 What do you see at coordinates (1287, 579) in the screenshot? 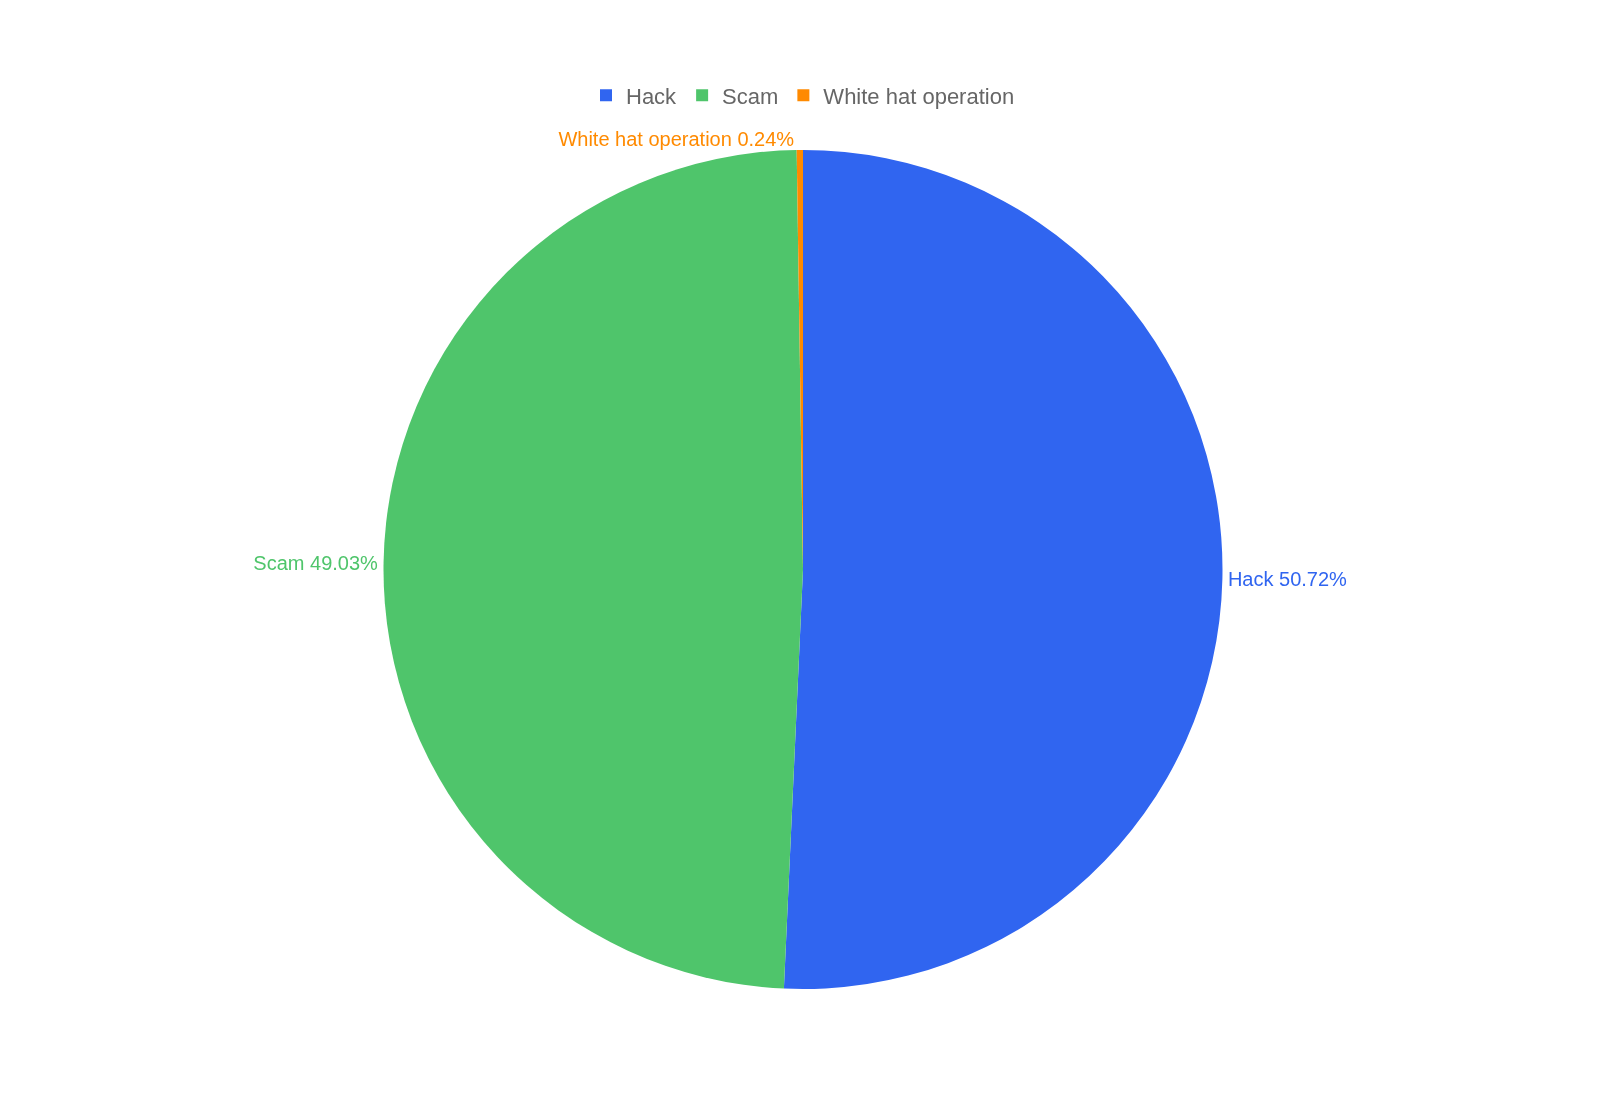
I see `data-label: Hack 50.72%` at bounding box center [1287, 579].